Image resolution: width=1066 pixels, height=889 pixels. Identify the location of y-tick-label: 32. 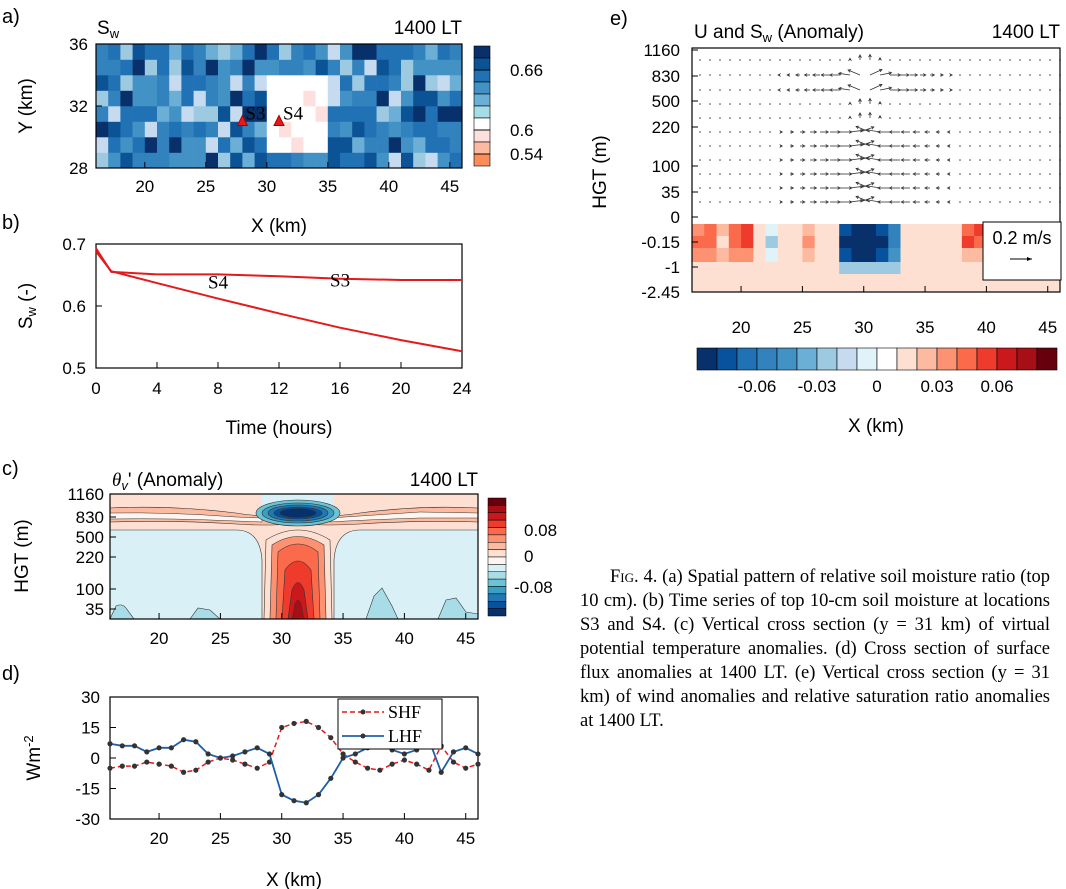
(78, 106).